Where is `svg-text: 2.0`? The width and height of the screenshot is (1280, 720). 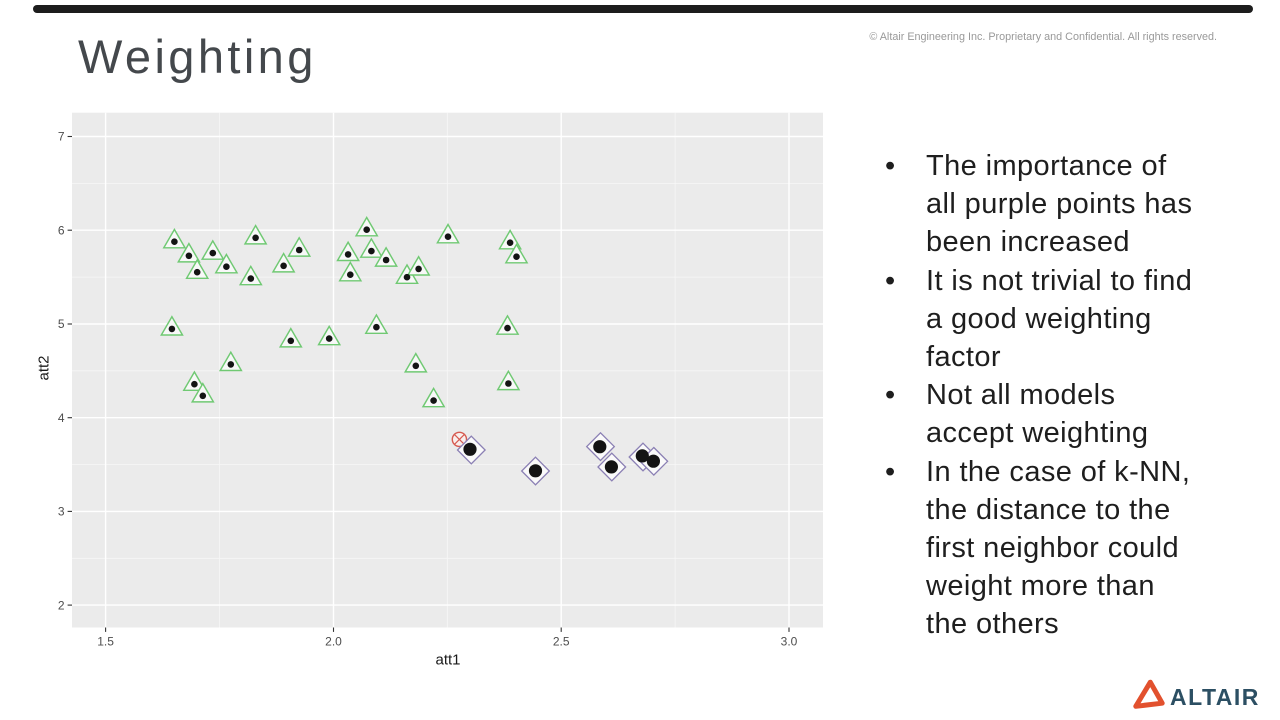 svg-text: 2.0 is located at coordinates (333, 642).